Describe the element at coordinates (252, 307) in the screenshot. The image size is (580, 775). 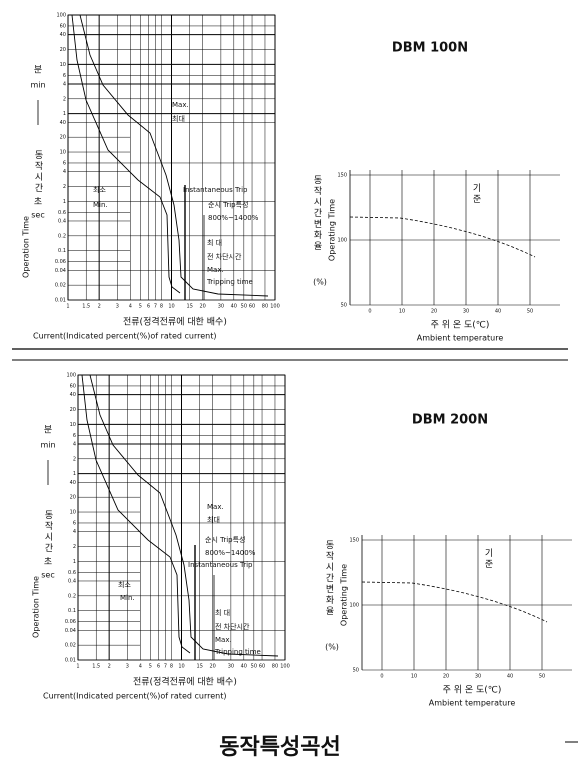
I see `x-tick-label: 60` at that location.